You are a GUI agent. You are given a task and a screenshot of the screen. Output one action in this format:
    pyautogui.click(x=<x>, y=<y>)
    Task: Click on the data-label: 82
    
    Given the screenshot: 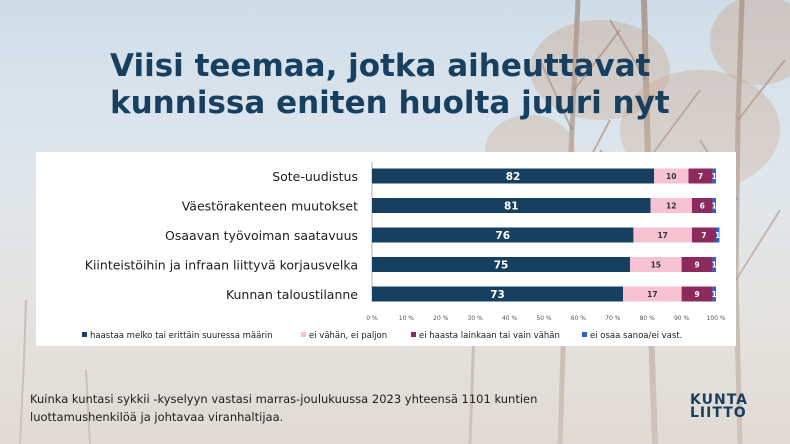 What is the action you would take?
    pyautogui.click(x=513, y=177)
    